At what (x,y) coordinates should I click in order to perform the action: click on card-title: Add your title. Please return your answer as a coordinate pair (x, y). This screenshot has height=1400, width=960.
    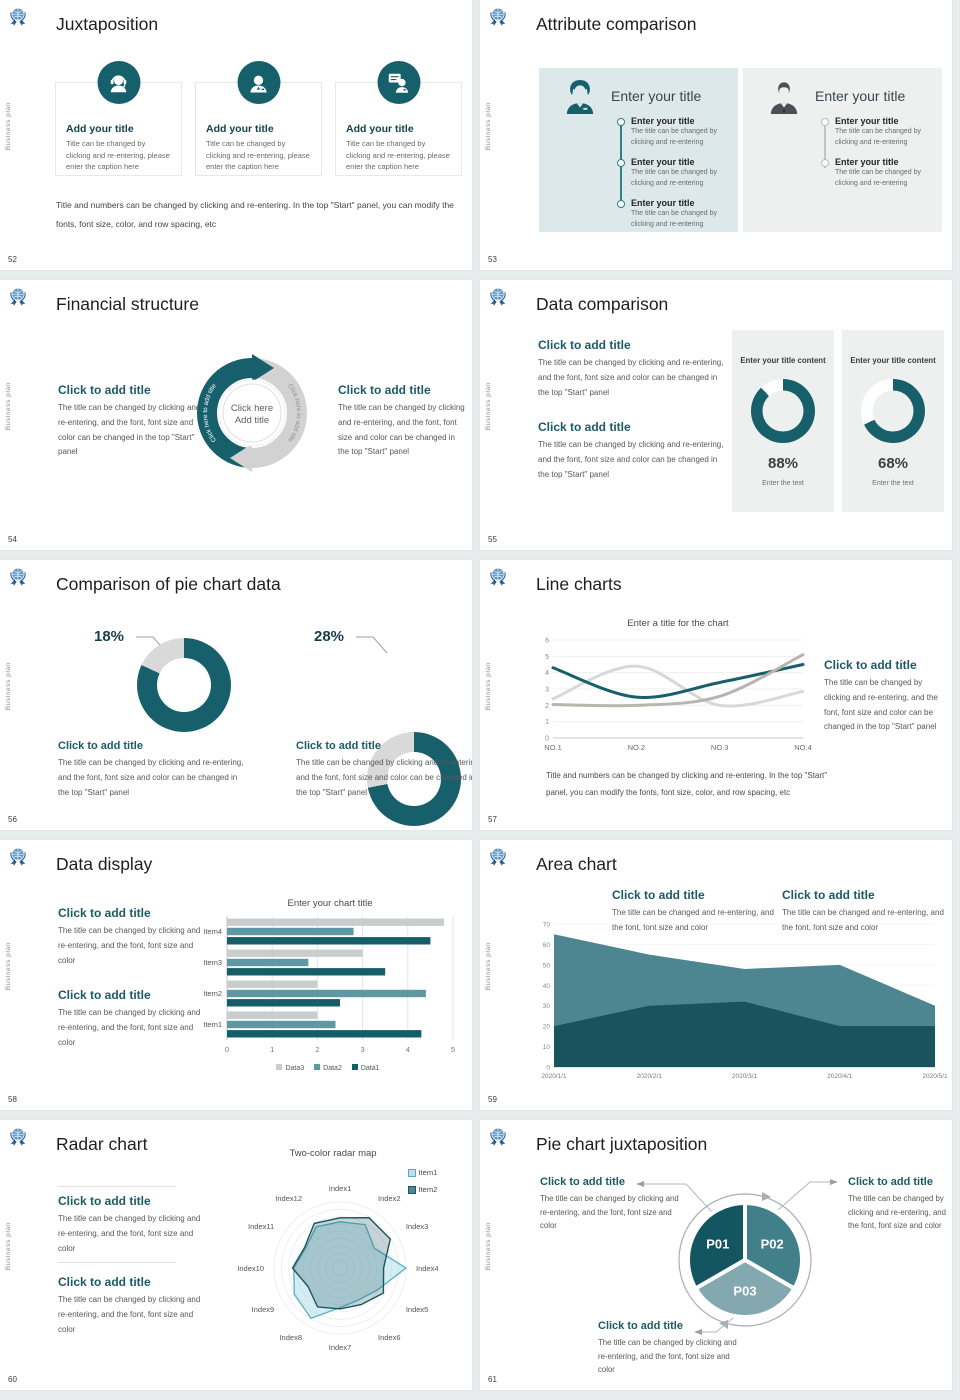
    Looking at the image, I should click on (240, 129).